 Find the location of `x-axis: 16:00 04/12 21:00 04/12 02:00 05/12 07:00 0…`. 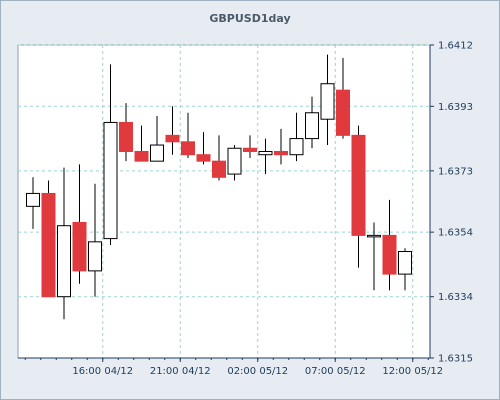

x-axis: 16:00 04/12 21:00 04/12 02:00 05/12 07:00 0… is located at coordinates (230, 367).